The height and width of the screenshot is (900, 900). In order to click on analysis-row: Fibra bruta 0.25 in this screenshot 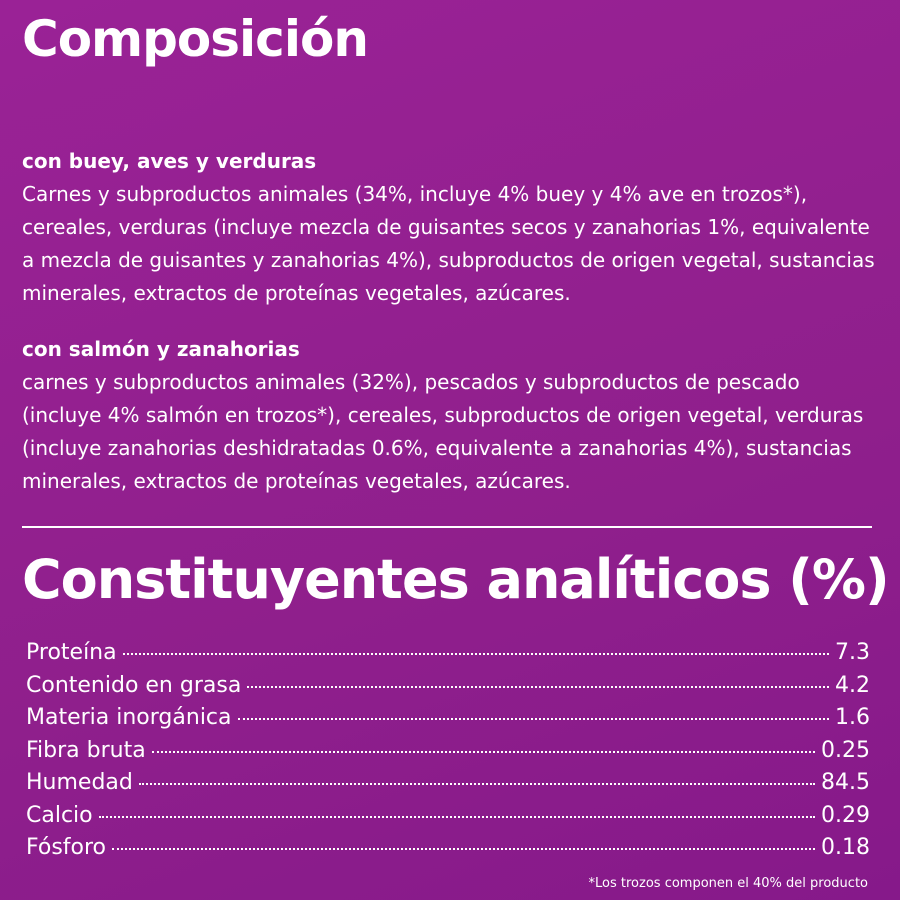, I will do `click(448, 754)`.